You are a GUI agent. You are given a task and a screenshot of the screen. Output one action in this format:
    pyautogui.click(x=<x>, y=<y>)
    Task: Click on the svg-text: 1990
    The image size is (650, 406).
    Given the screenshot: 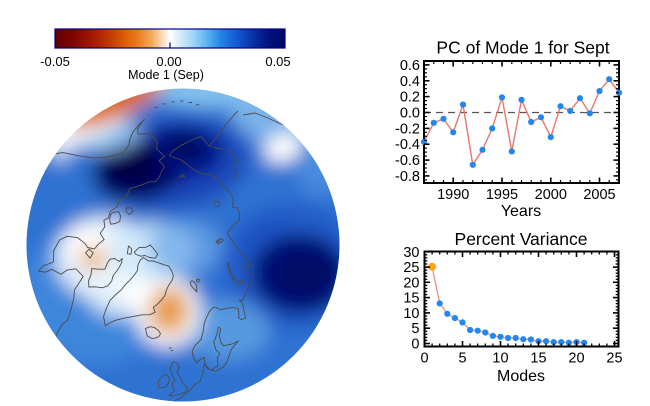 What is the action you would take?
    pyautogui.click(x=453, y=195)
    